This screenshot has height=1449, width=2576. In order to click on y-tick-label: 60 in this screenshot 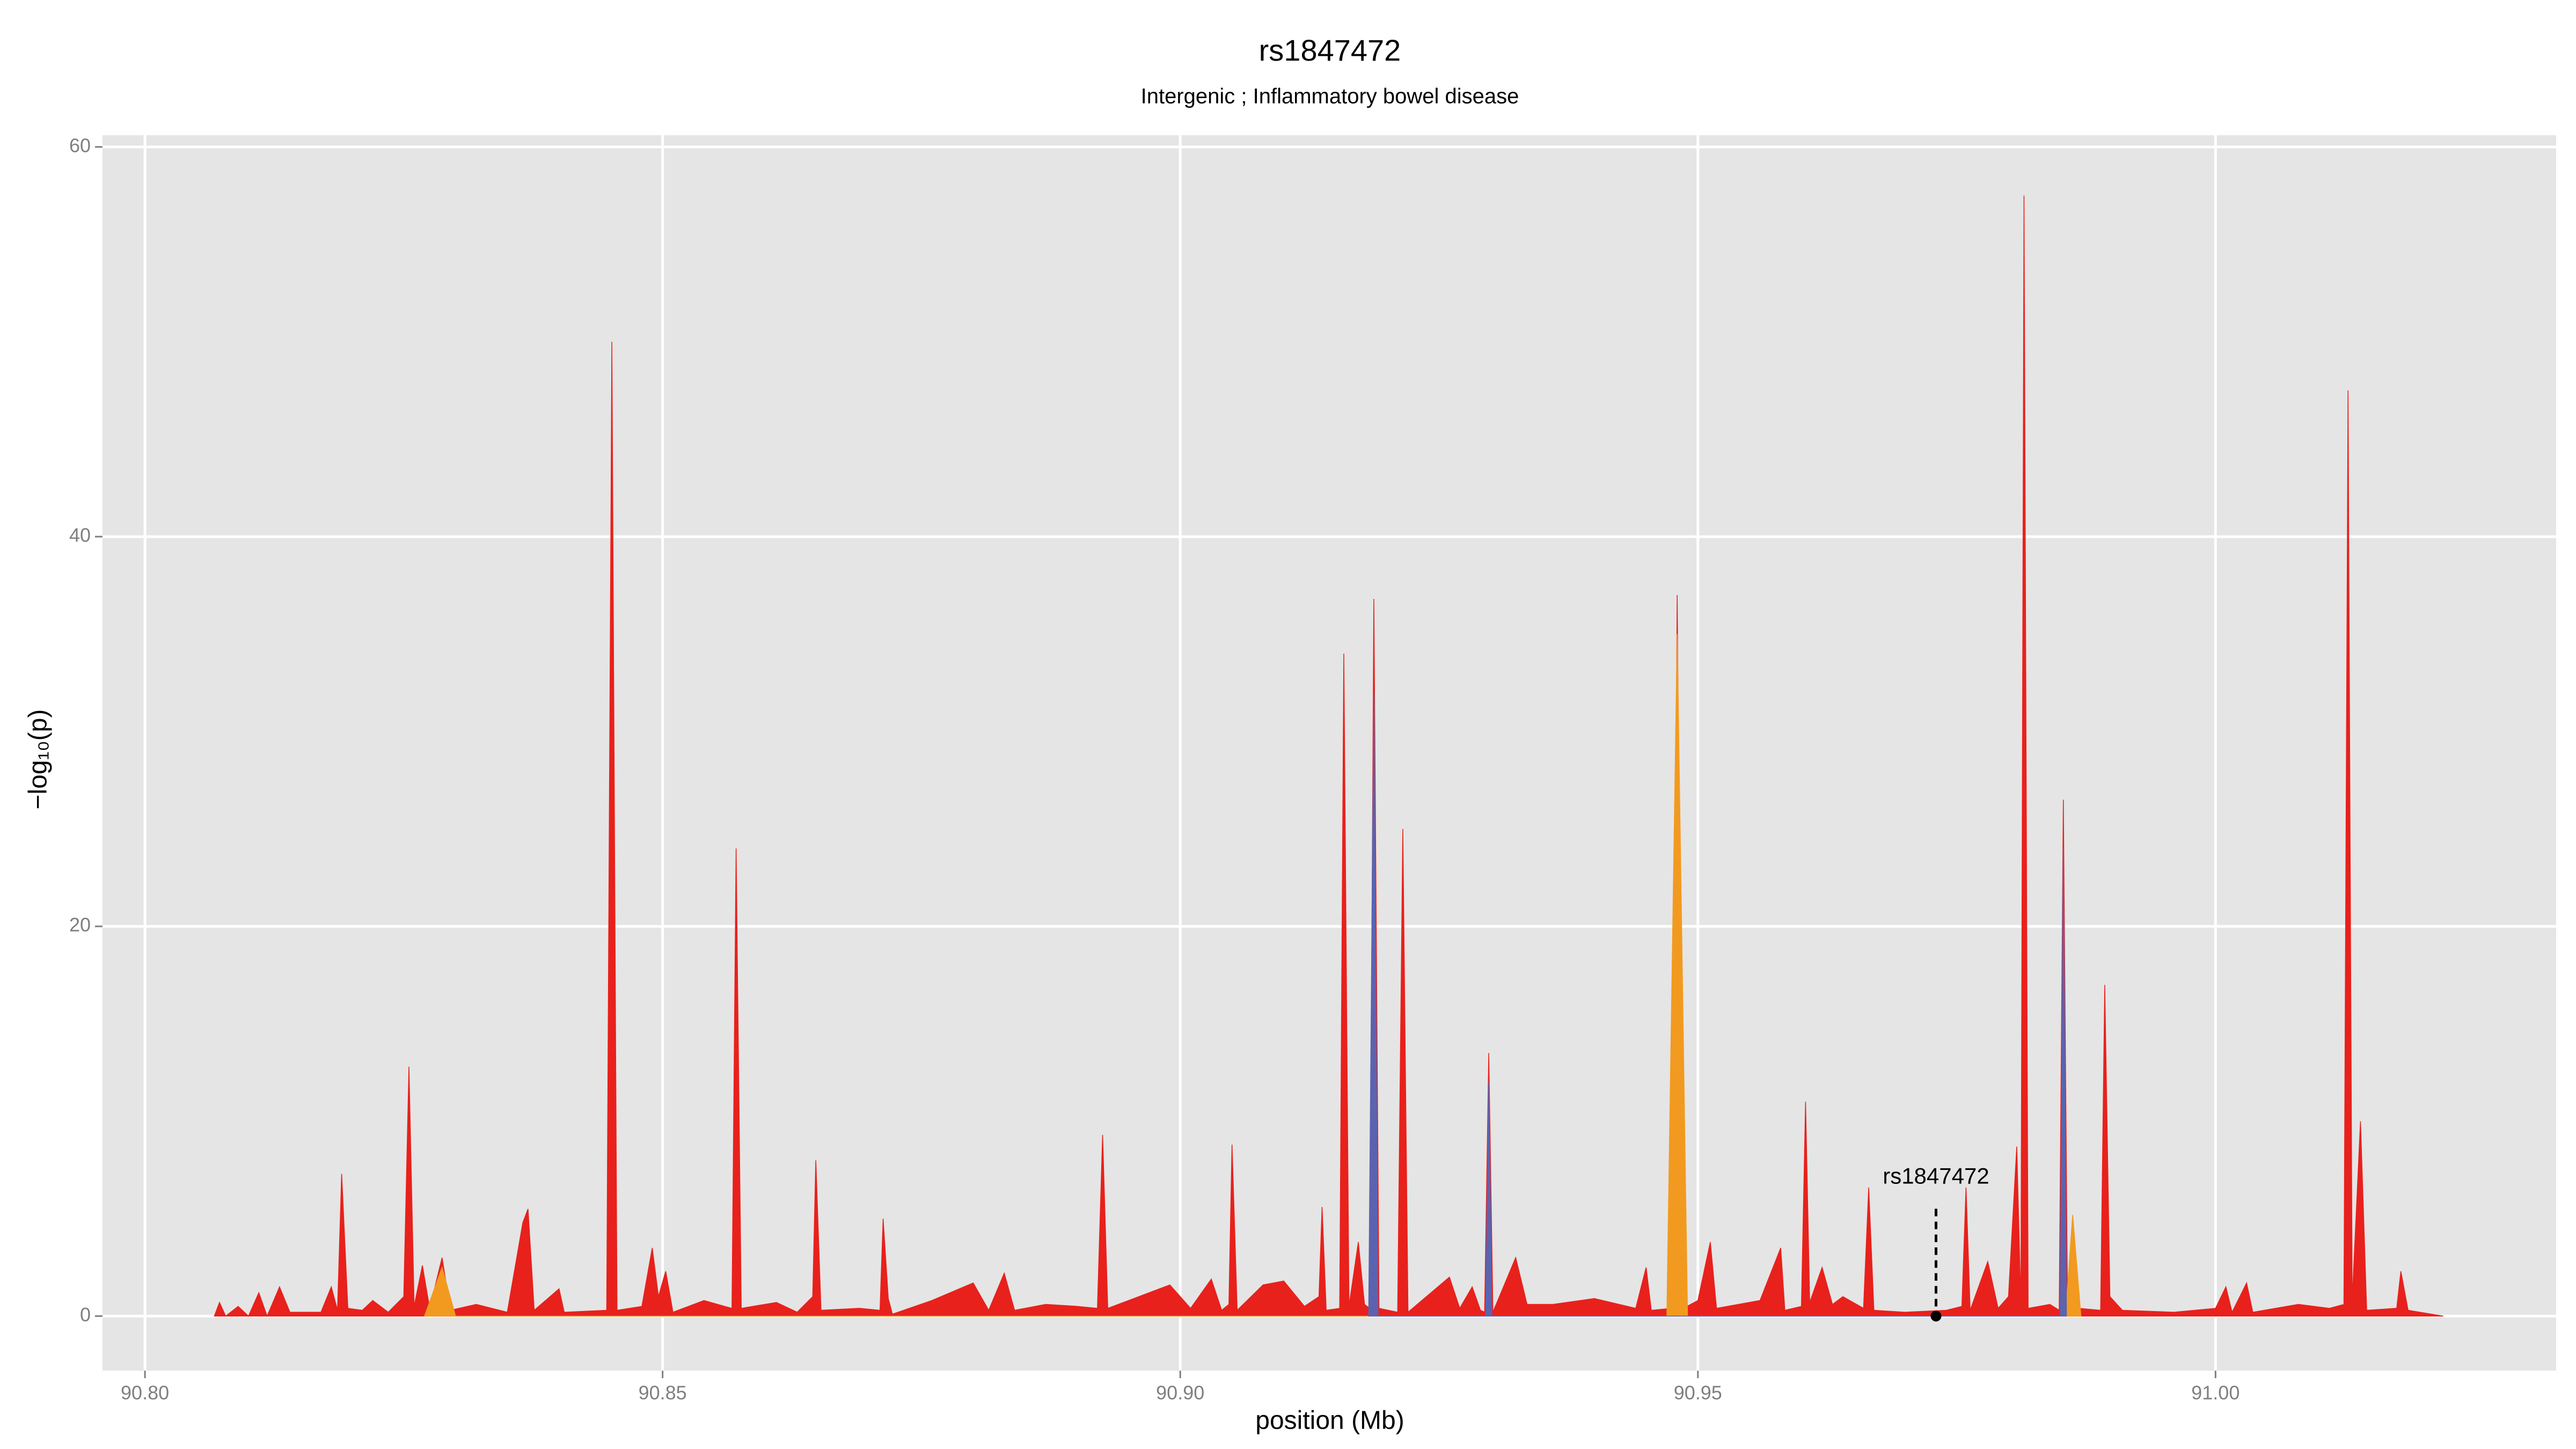, I will do `click(80, 145)`.